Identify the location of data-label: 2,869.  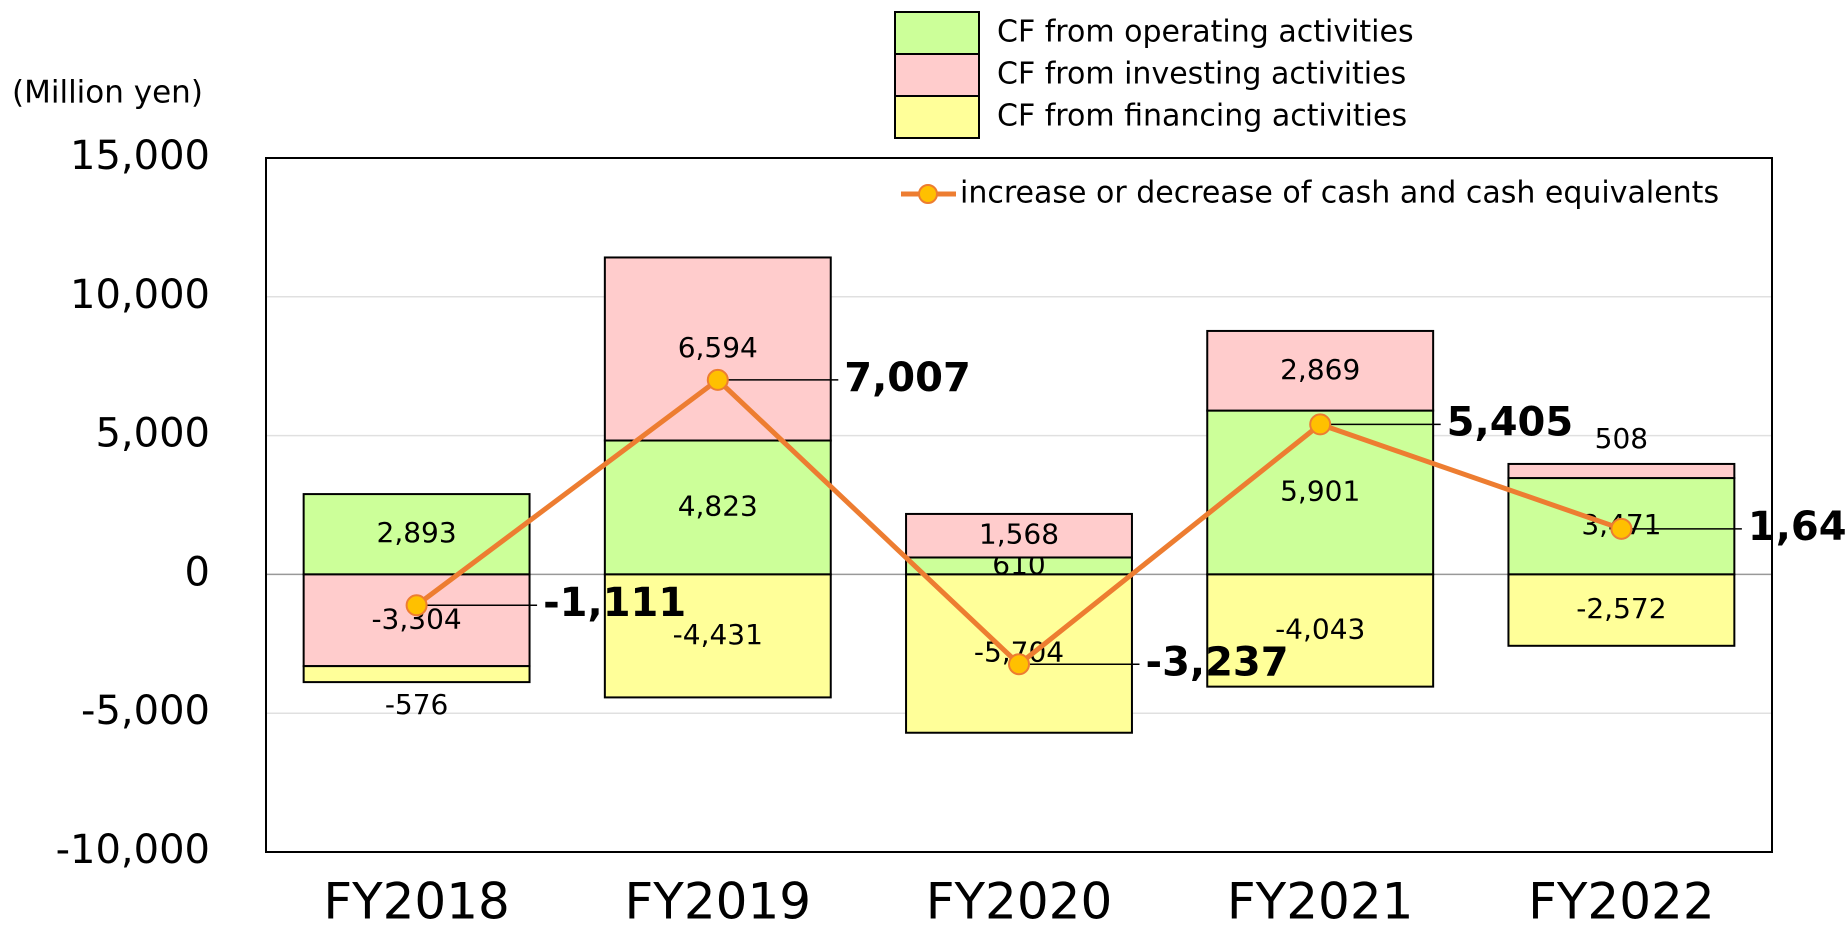
(1320, 369).